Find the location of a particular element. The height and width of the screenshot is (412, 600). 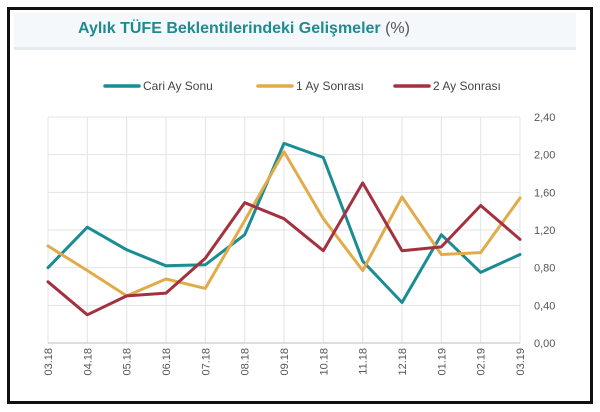

legend-label: Cari Ay Sonu is located at coordinates (178, 86).